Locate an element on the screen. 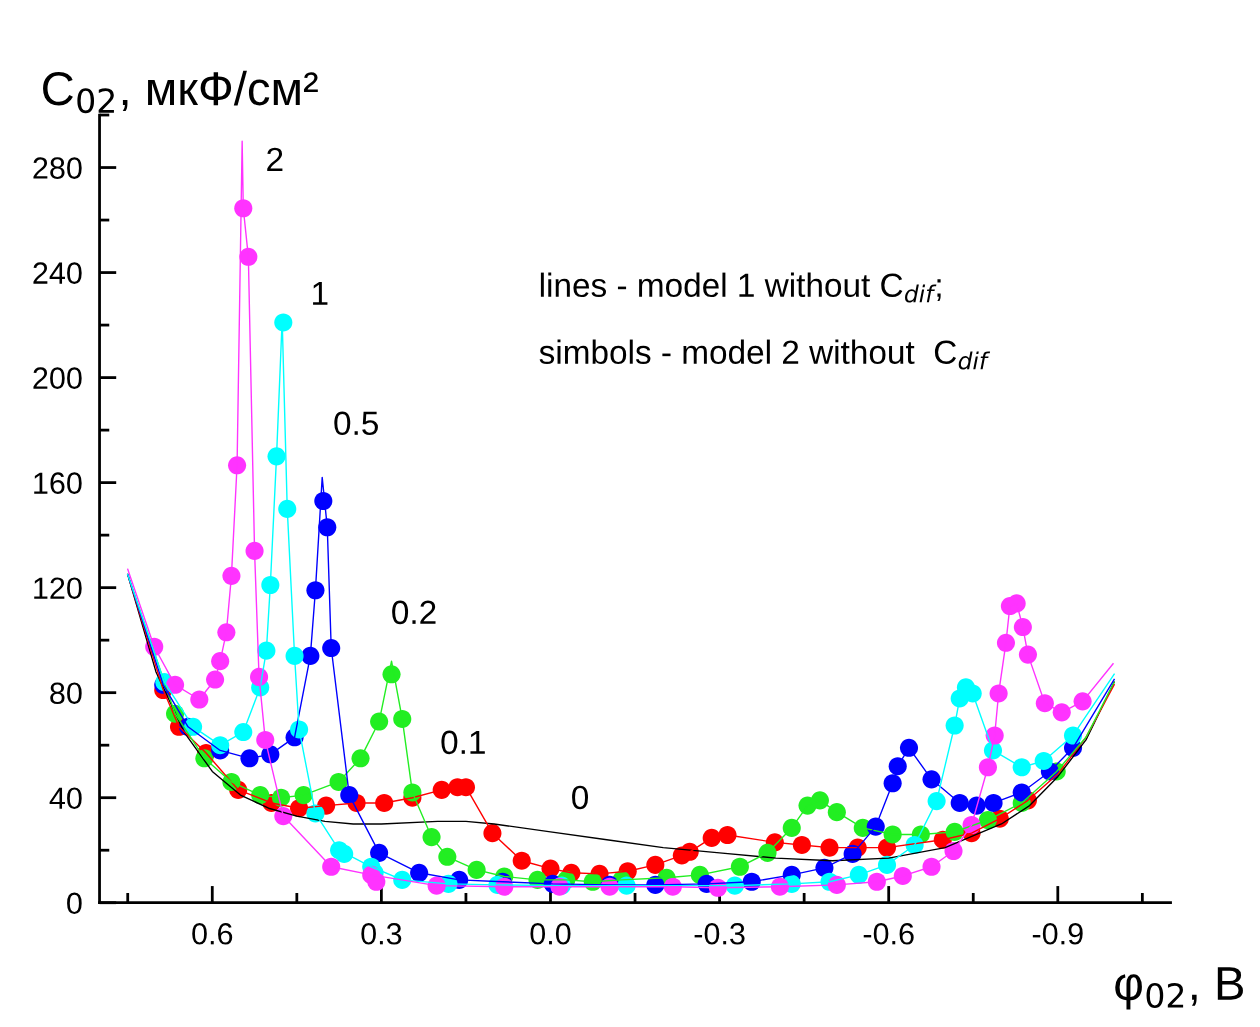 This screenshot has height=1027, width=1260. annotation: 0.1 is located at coordinates (463, 742).